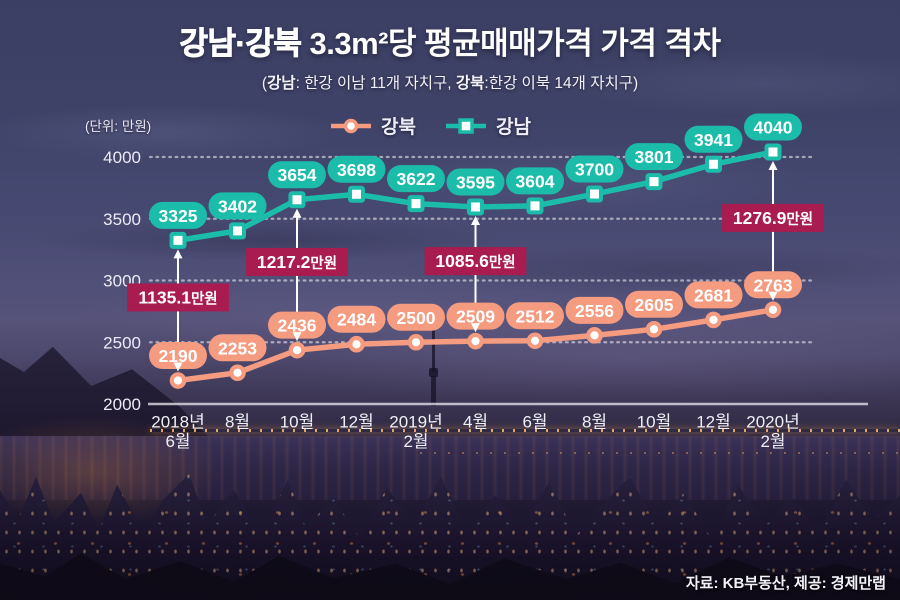  What do you see at coordinates (398, 127) in the screenshot?
I see `legend-label: 강북` at bounding box center [398, 127].